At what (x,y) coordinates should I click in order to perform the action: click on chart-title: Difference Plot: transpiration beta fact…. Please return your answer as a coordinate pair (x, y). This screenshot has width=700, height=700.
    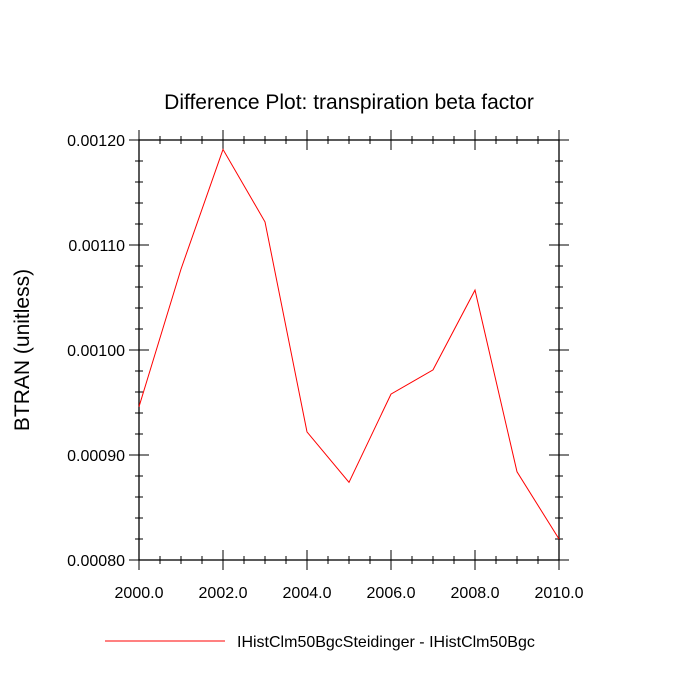
    Looking at the image, I should click on (349, 102).